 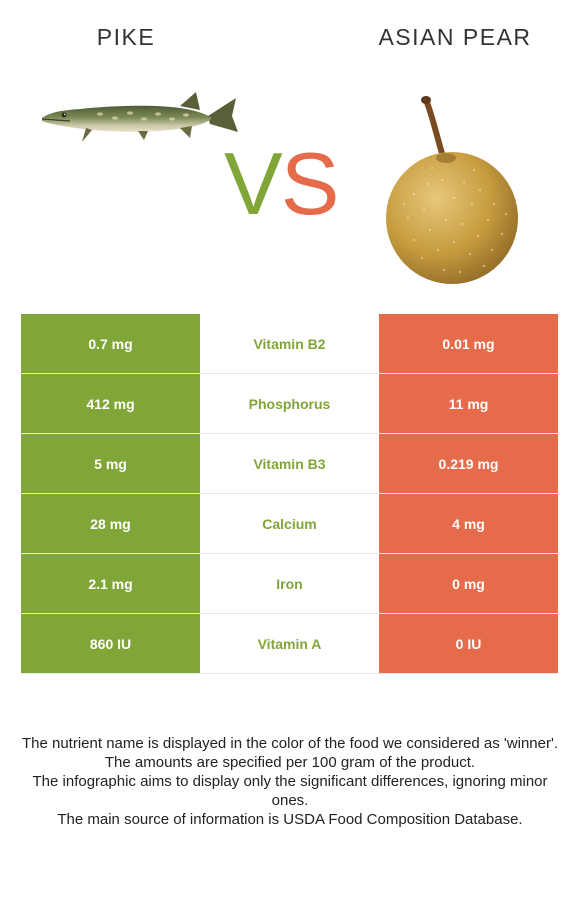 I want to click on table-row: 28 mg Calcium 4 mg, so click(x=289, y=524).